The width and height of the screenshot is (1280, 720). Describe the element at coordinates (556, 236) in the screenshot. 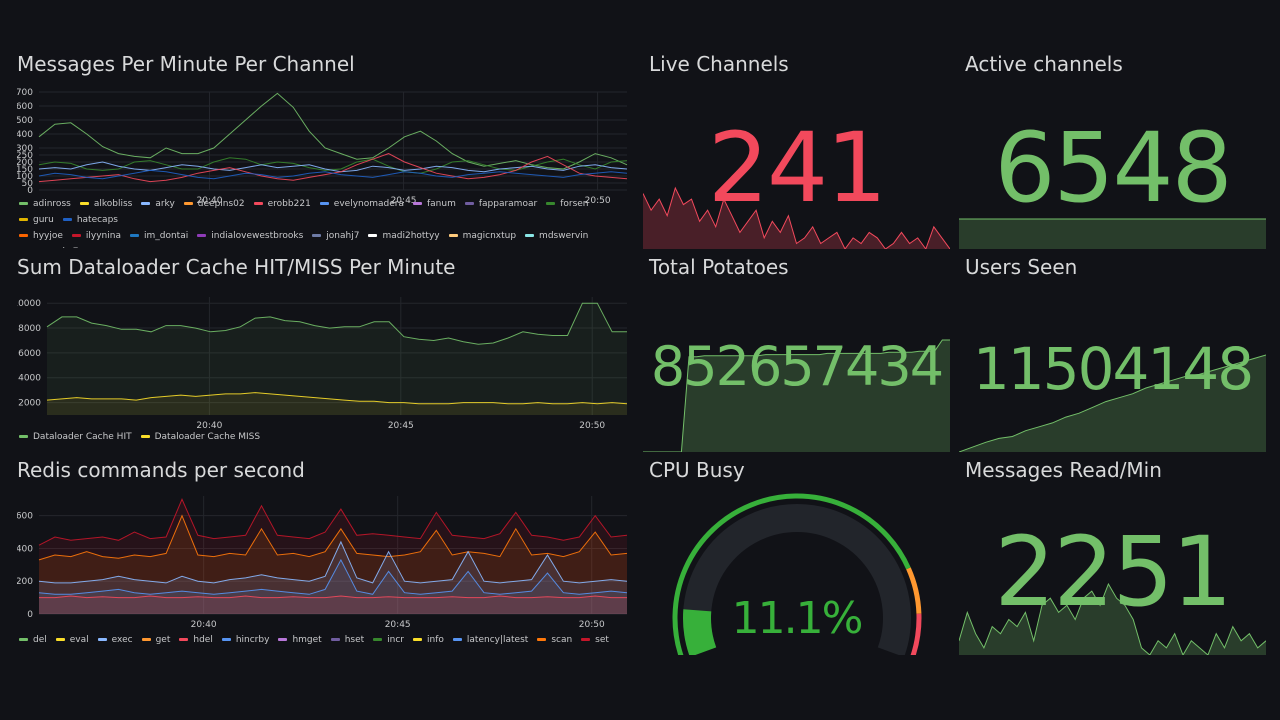

I see `legend-item-mdswervin: mdswervin` at that location.